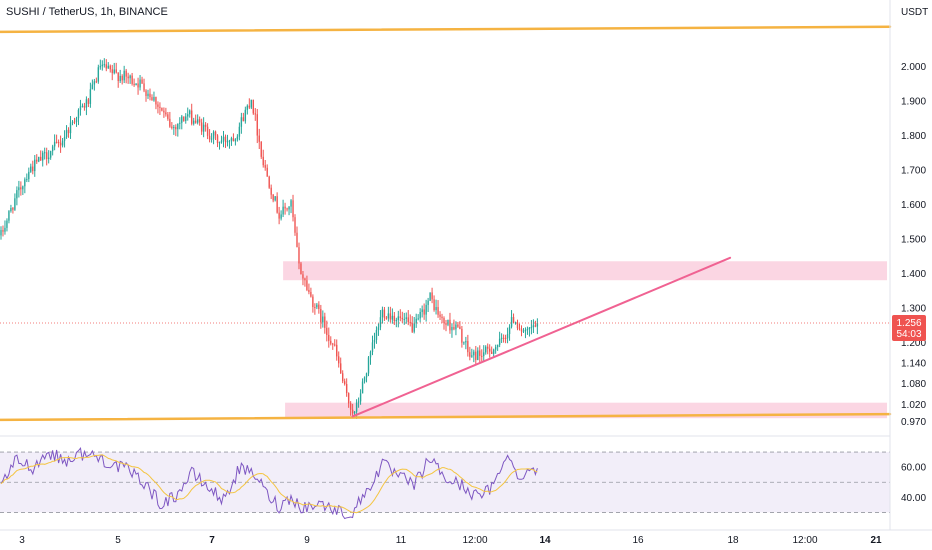  I want to click on x-tick-label: 12:00, so click(804, 540).